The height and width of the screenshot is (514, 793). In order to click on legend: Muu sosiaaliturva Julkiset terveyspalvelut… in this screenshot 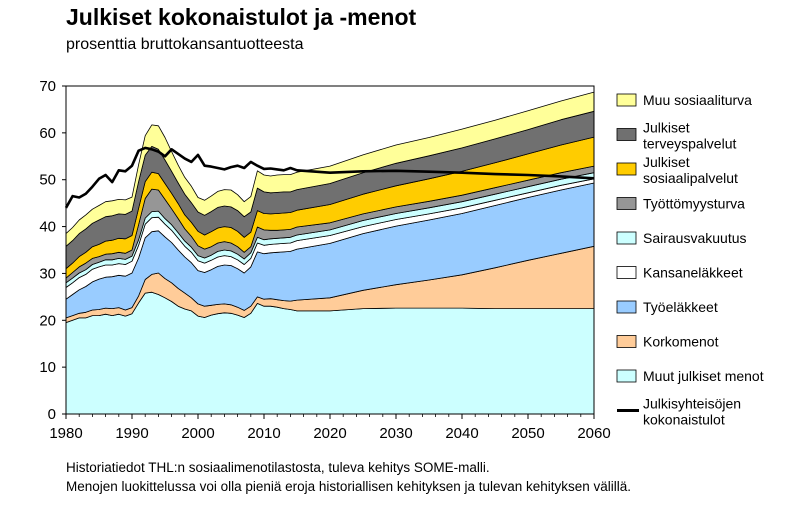, I will do `click(690, 260)`.